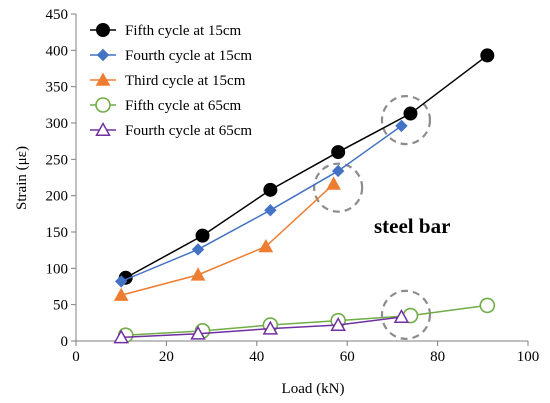  Describe the element at coordinates (313, 389) in the screenshot. I see `x-axis-title: Load (kN)` at that location.